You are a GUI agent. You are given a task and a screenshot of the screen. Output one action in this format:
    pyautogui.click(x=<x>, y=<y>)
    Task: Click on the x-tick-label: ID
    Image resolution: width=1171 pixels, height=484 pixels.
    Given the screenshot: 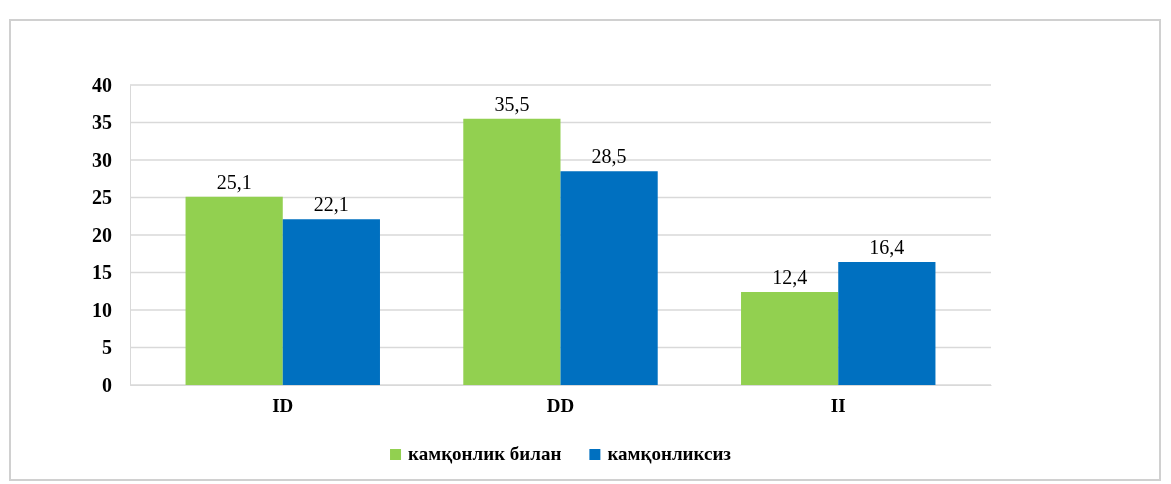 What is the action you would take?
    pyautogui.click(x=283, y=406)
    